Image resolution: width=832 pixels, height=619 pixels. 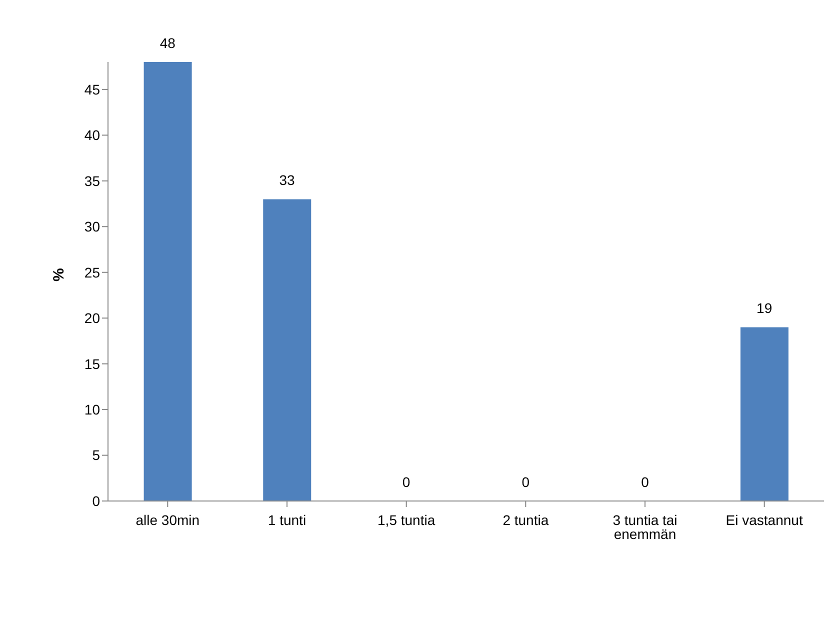 I want to click on x-tick-label: Ei vastannut, so click(x=764, y=520).